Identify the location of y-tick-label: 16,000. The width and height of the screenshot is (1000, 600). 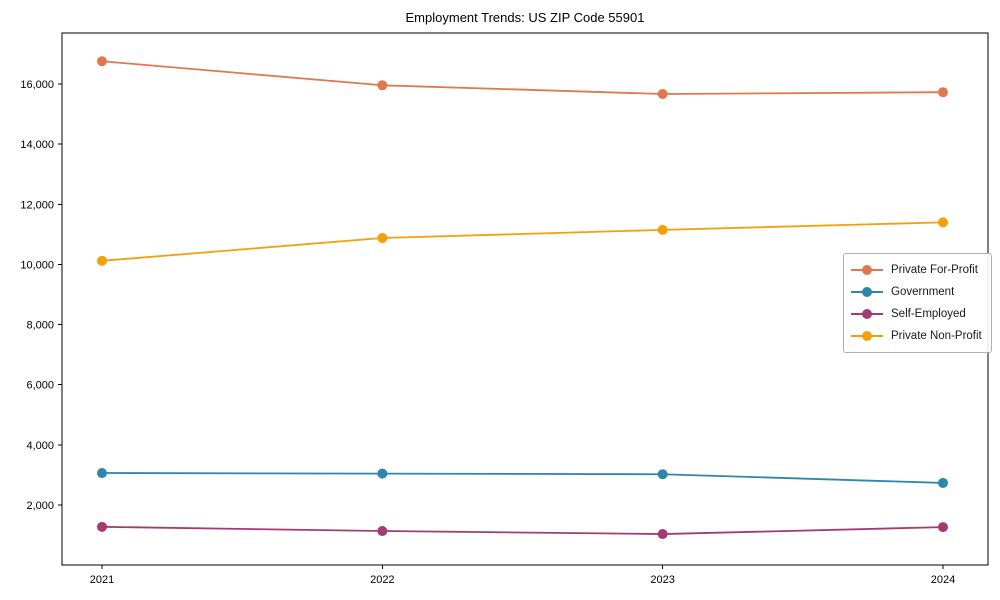
(37, 85).